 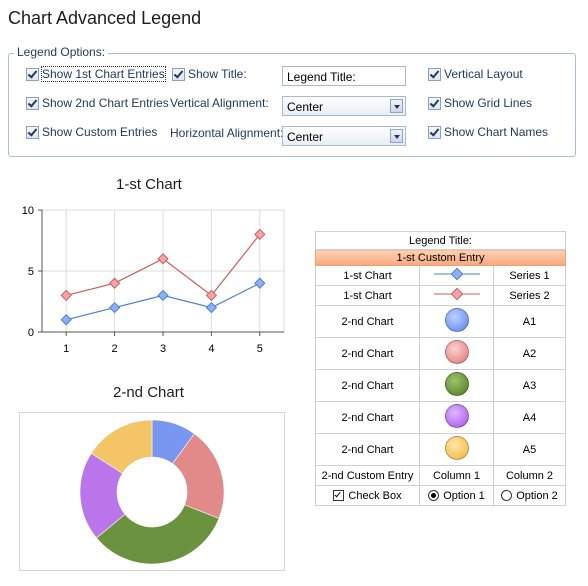 What do you see at coordinates (456, 475) in the screenshot?
I see `legend-column-1: Column 1` at bounding box center [456, 475].